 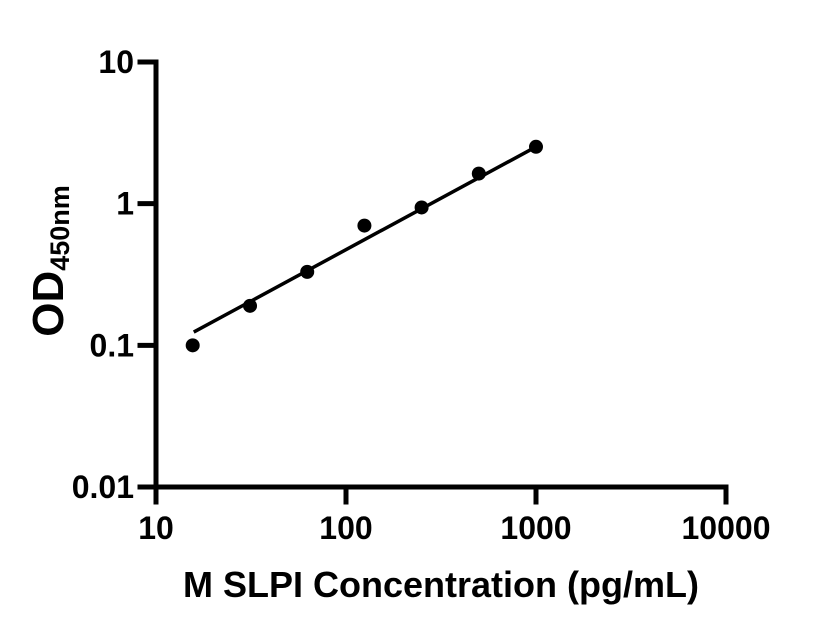 What do you see at coordinates (125, 204) in the screenshot?
I see `y-tick-label: 1` at bounding box center [125, 204].